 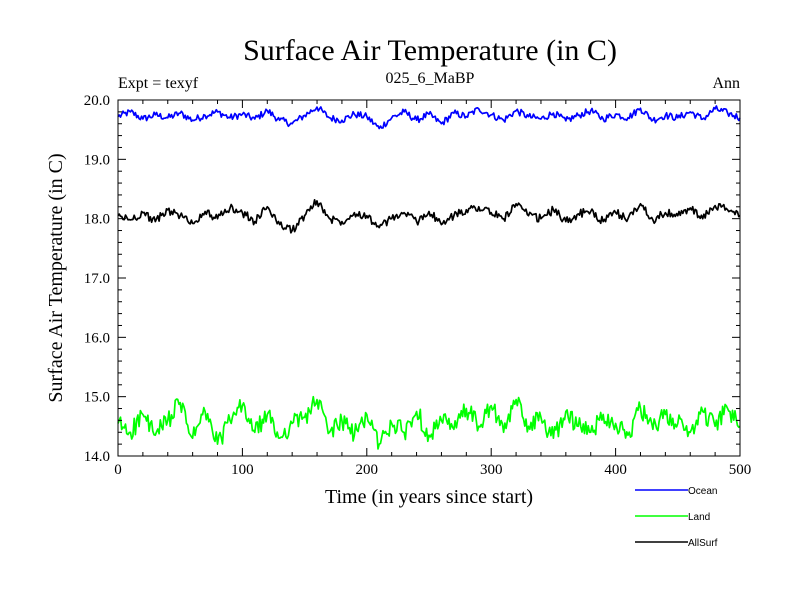 I want to click on y-tick-label: 20.0, so click(x=97, y=101).